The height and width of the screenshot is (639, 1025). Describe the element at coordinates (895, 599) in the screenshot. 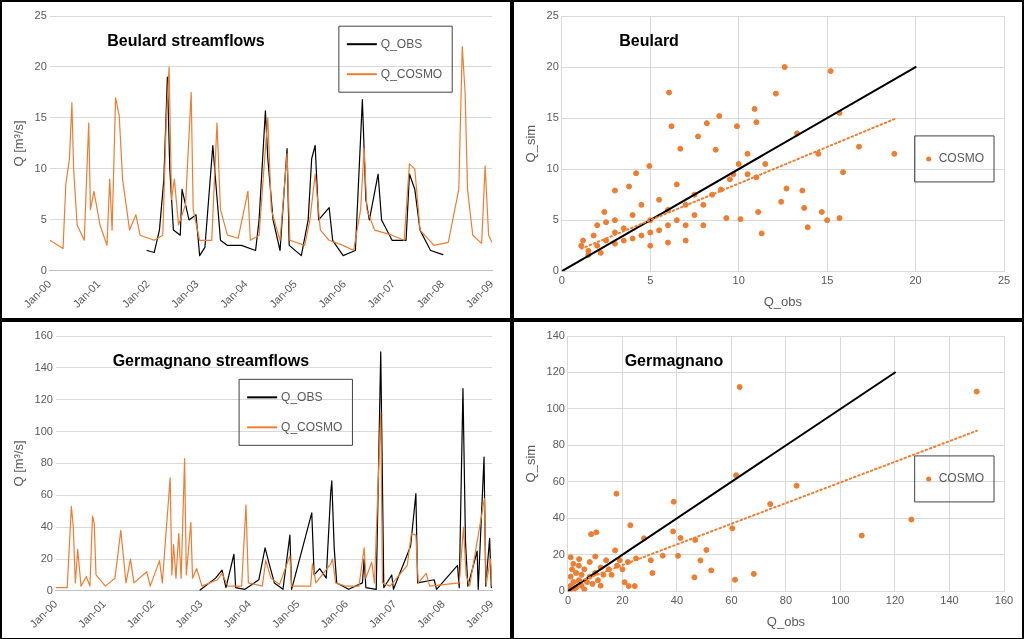

I see `x-tick-label: 120` at that location.